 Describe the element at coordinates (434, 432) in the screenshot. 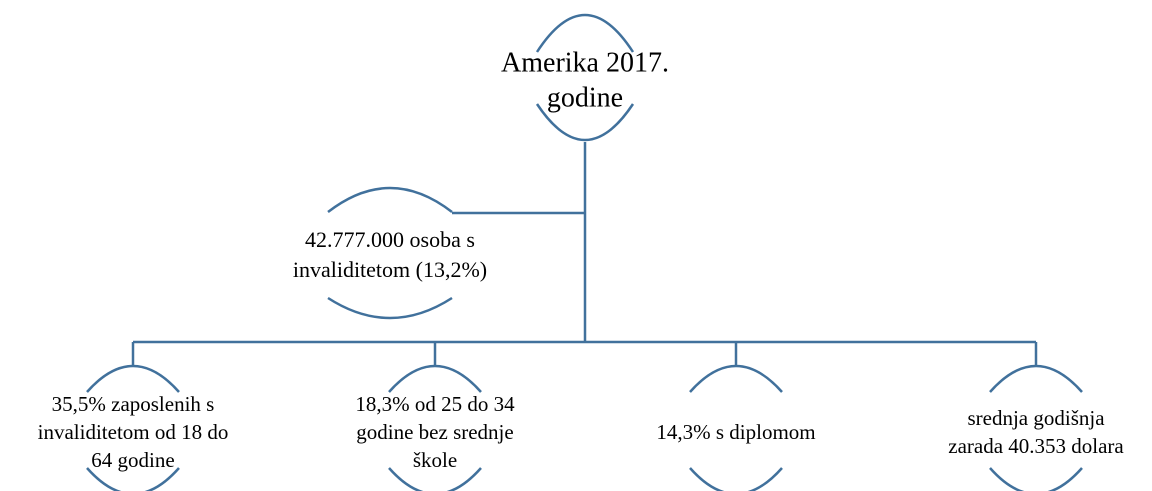

I see `node-label: godine bez srednje` at that location.